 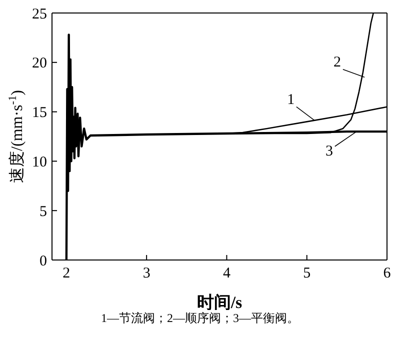 What do you see at coordinates (66, 274) in the screenshot?
I see `x-tick-label: 2` at bounding box center [66, 274].